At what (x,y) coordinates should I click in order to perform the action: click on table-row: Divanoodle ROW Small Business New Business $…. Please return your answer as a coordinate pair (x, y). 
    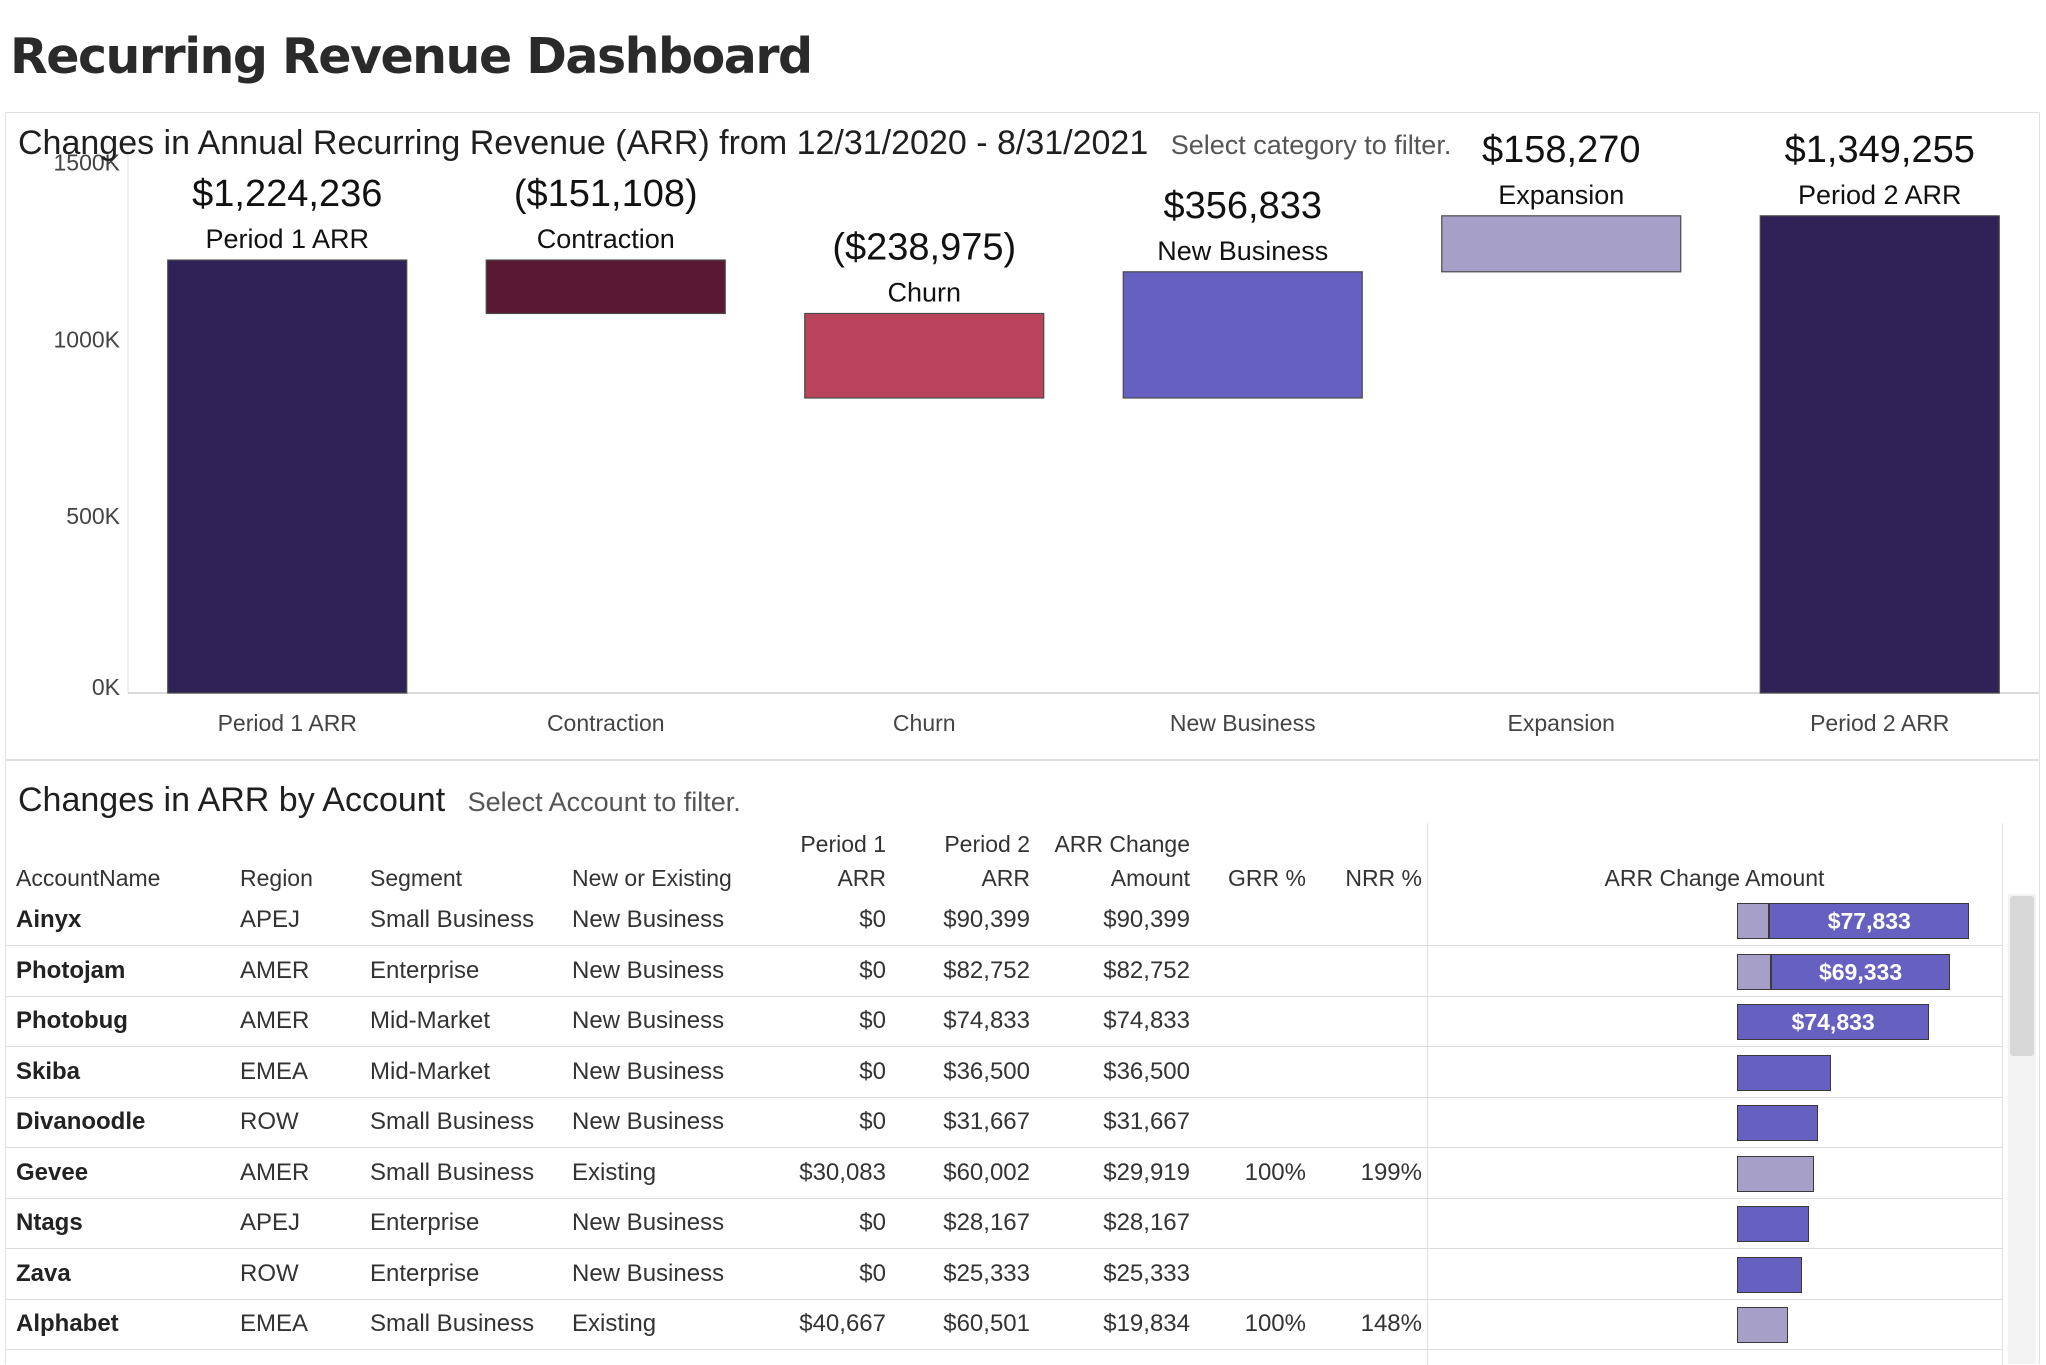
    Looking at the image, I should click on (1004, 1122).